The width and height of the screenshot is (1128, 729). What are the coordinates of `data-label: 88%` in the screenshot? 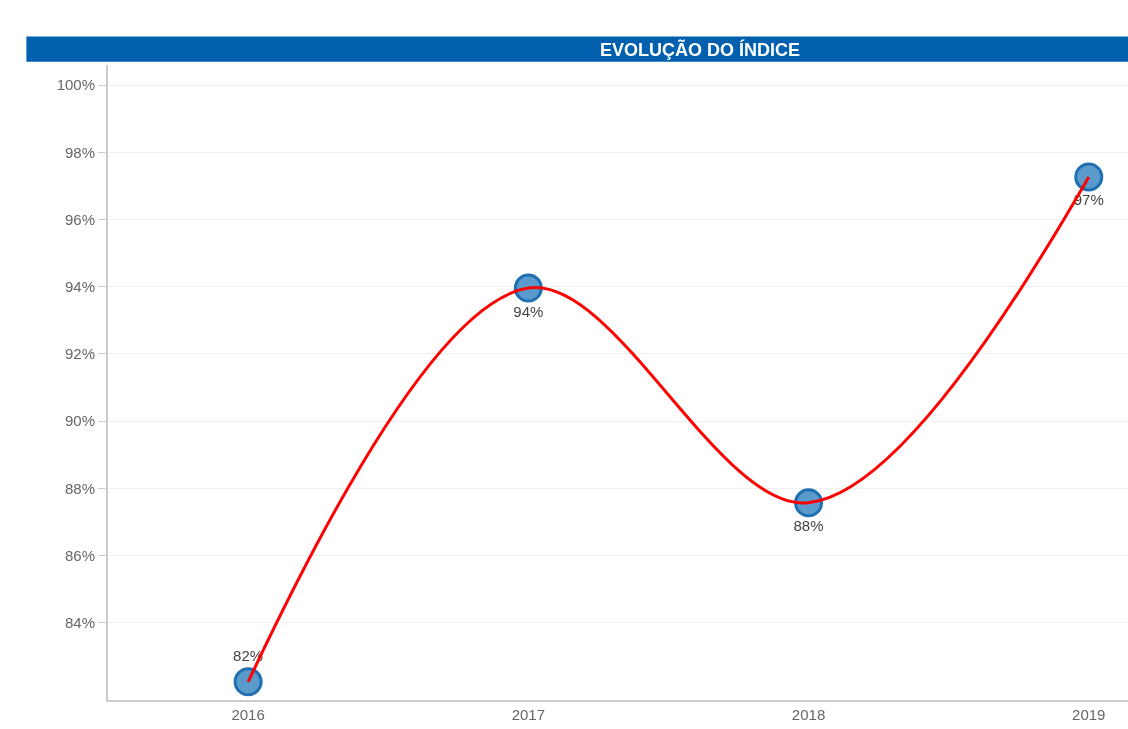 It's located at (808, 526).